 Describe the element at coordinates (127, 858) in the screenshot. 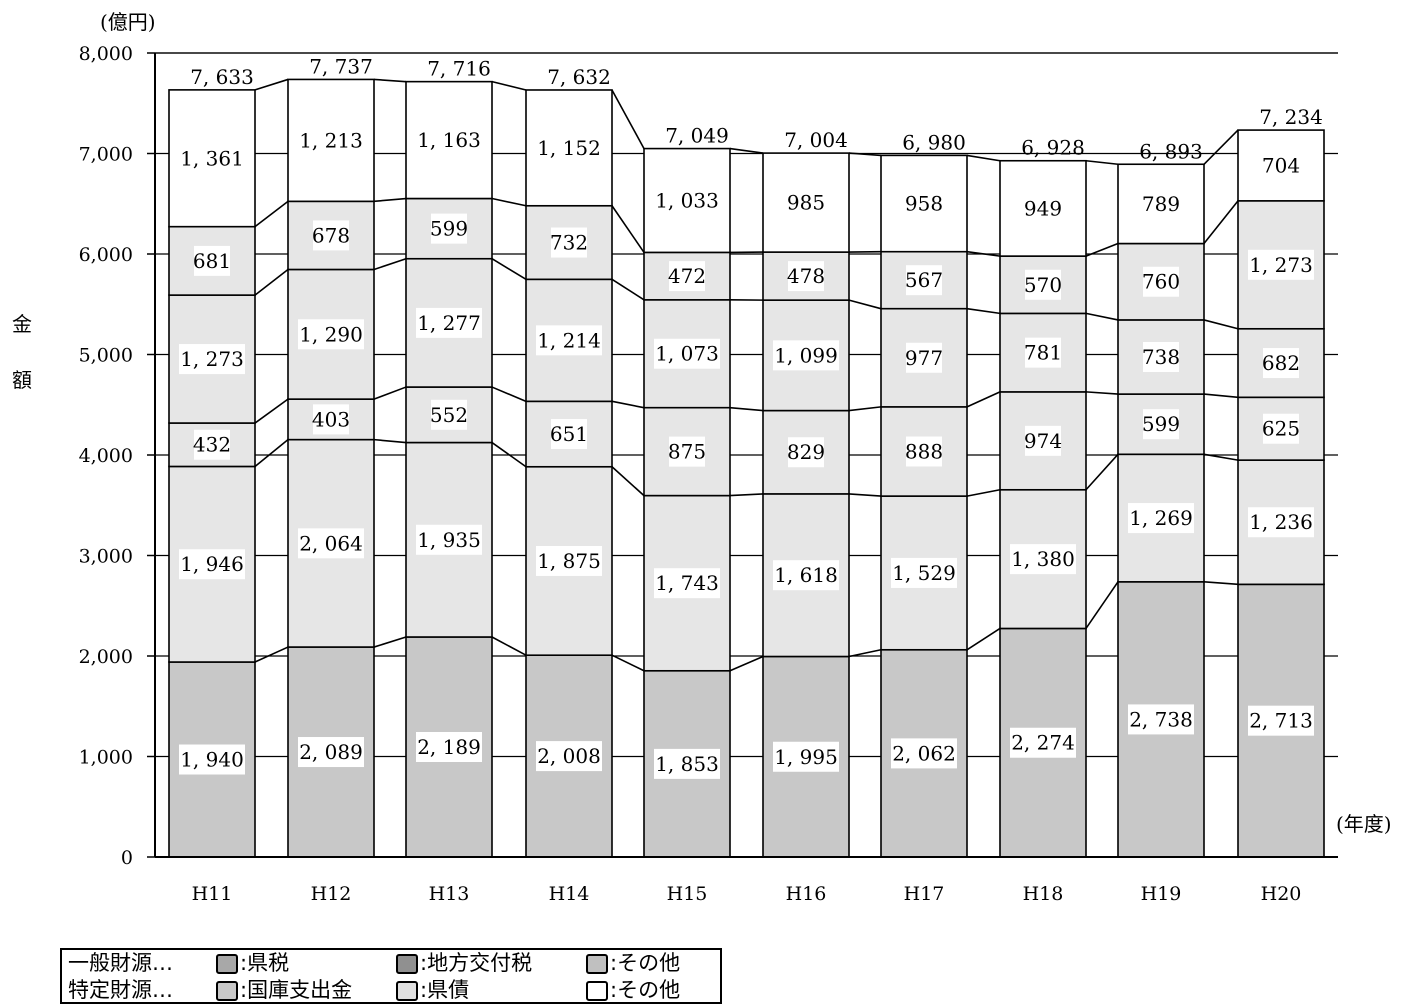

I see `y-tick-label: 0` at that location.